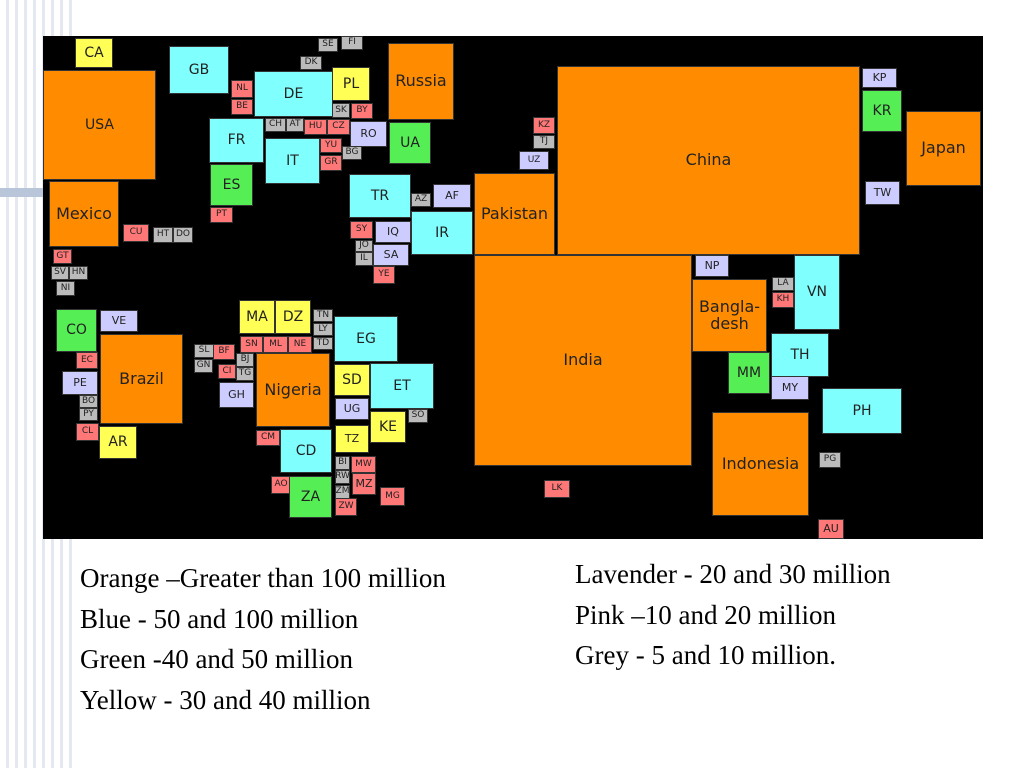  I want to click on country-bo: BO, so click(88, 401).